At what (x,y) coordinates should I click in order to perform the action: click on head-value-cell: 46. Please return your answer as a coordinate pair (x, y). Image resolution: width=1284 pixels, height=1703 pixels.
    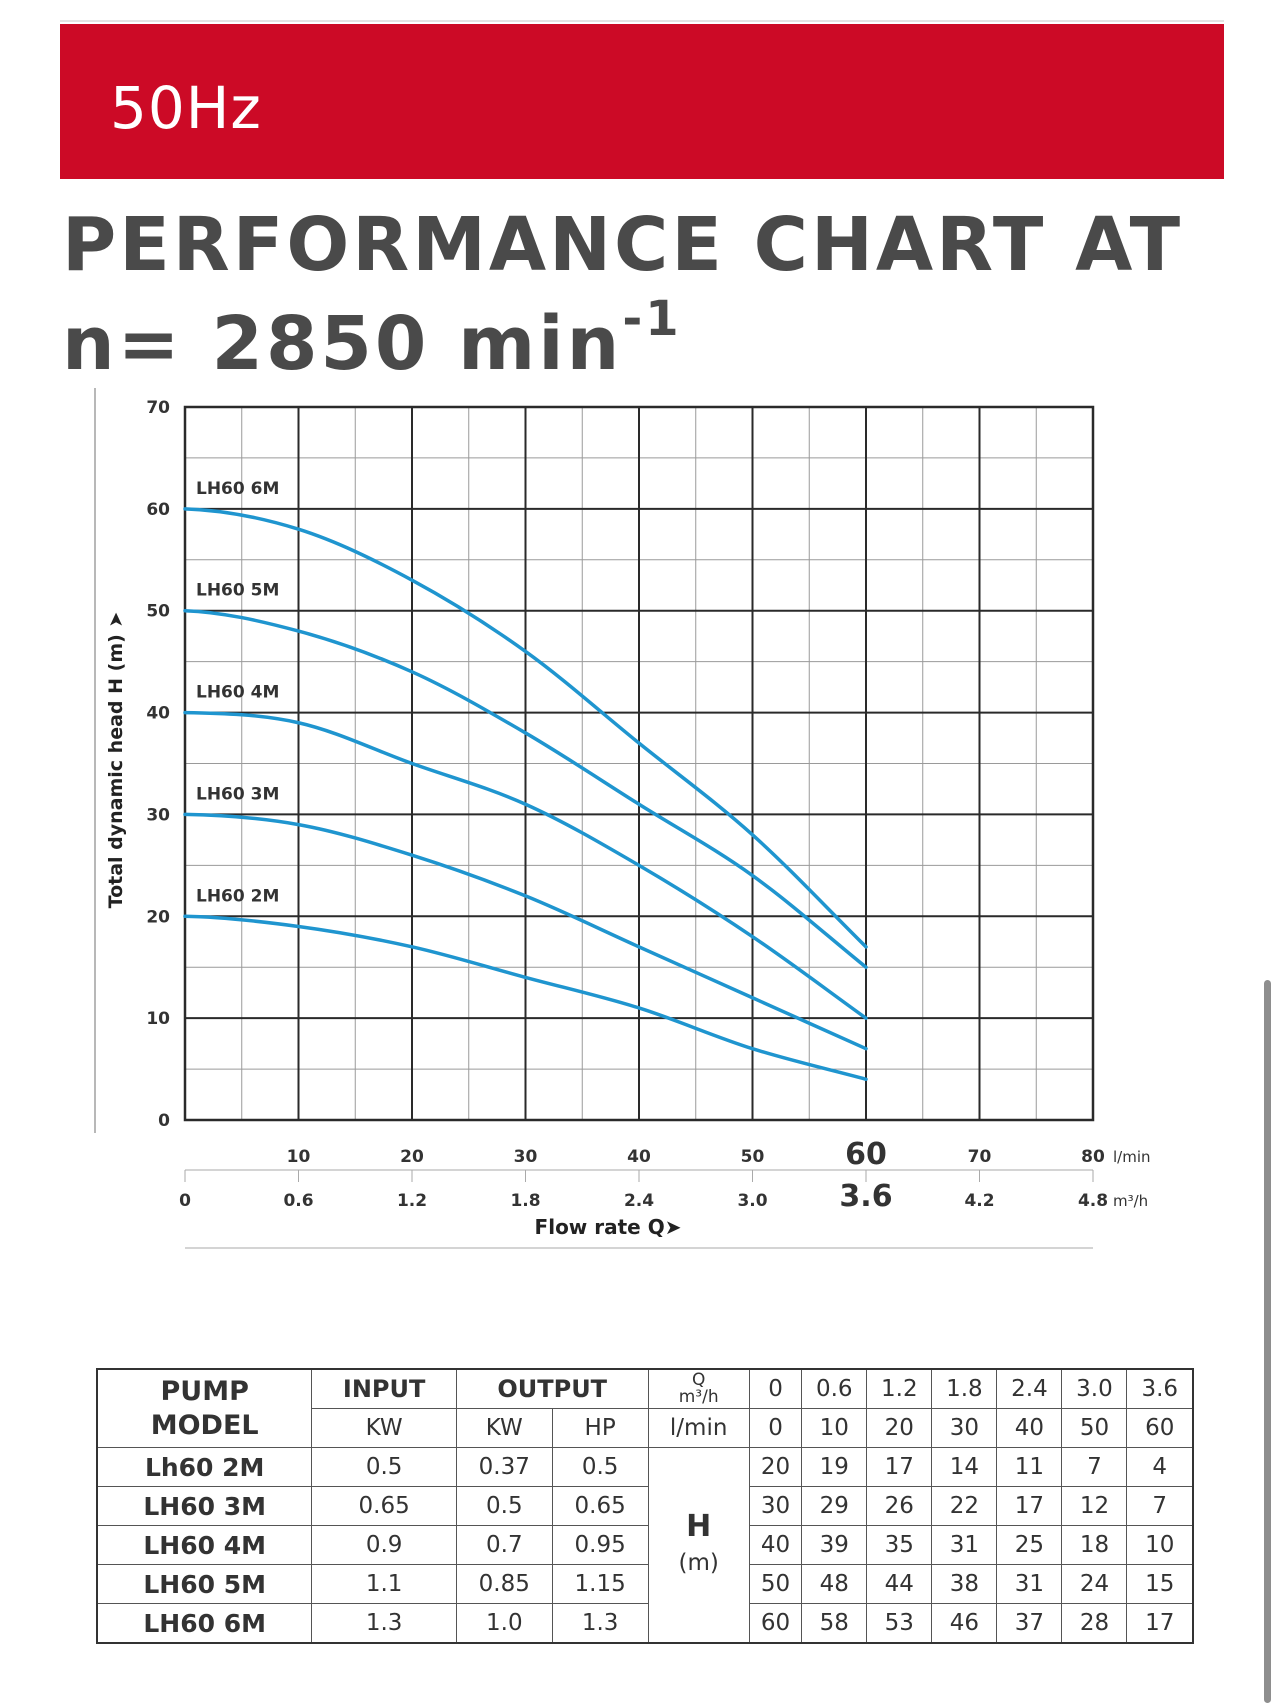
    Looking at the image, I should click on (964, 1623).